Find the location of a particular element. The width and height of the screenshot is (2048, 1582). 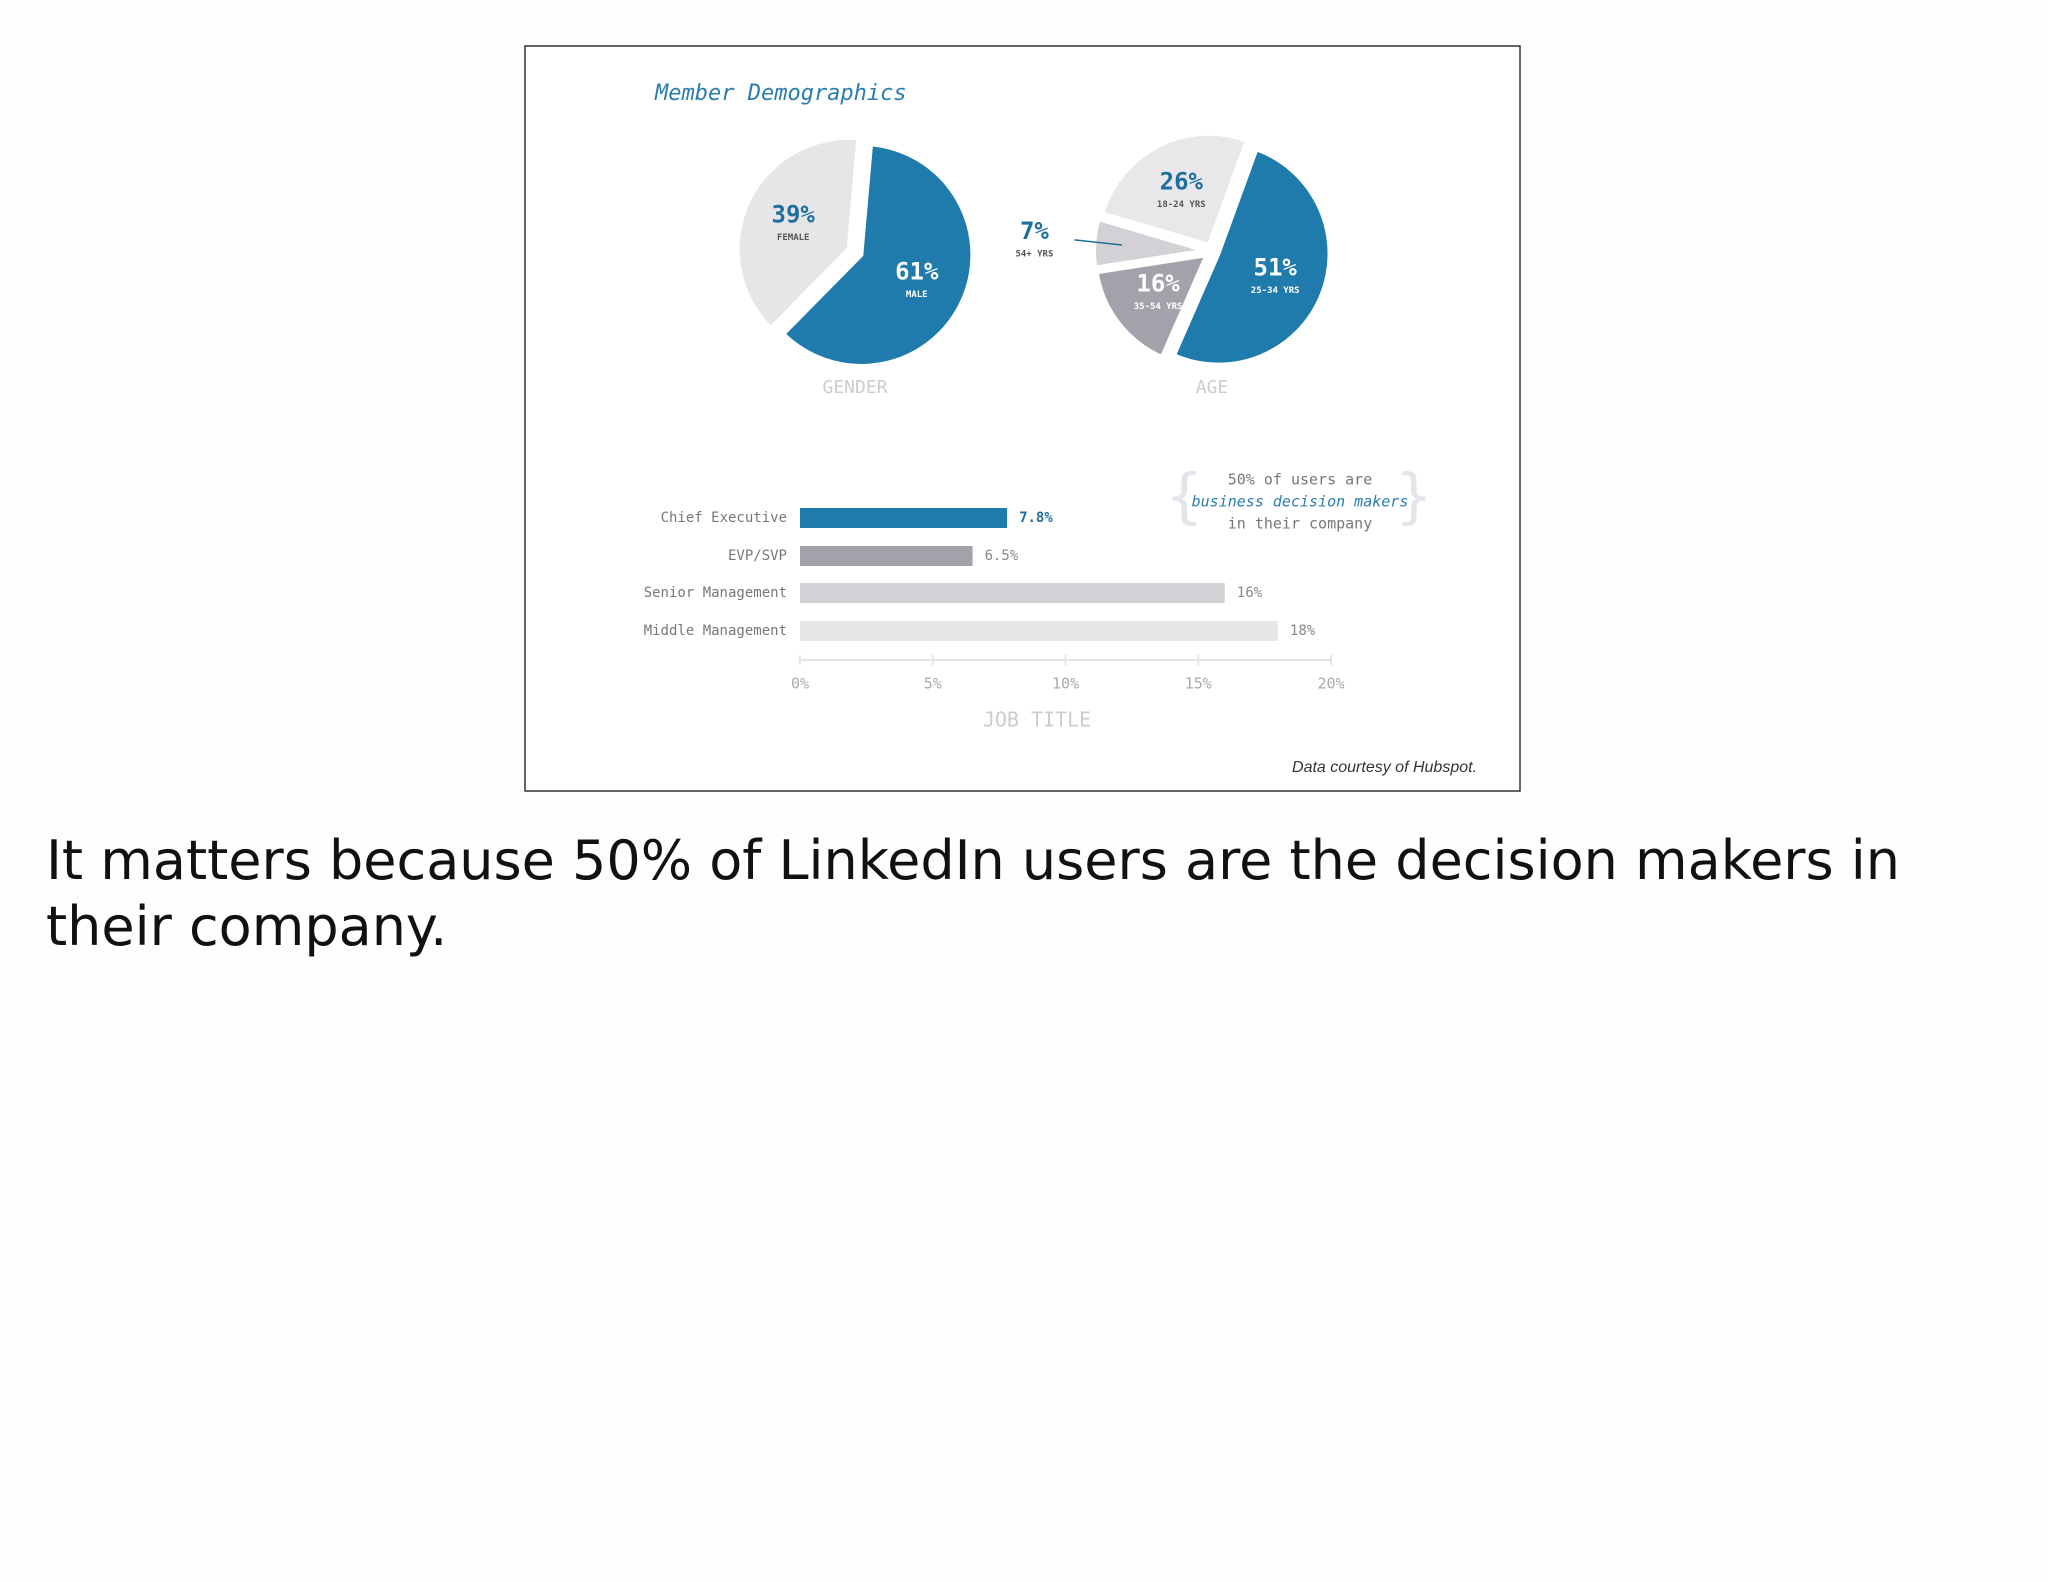

value-label: 7.8% is located at coordinates (1036, 518).